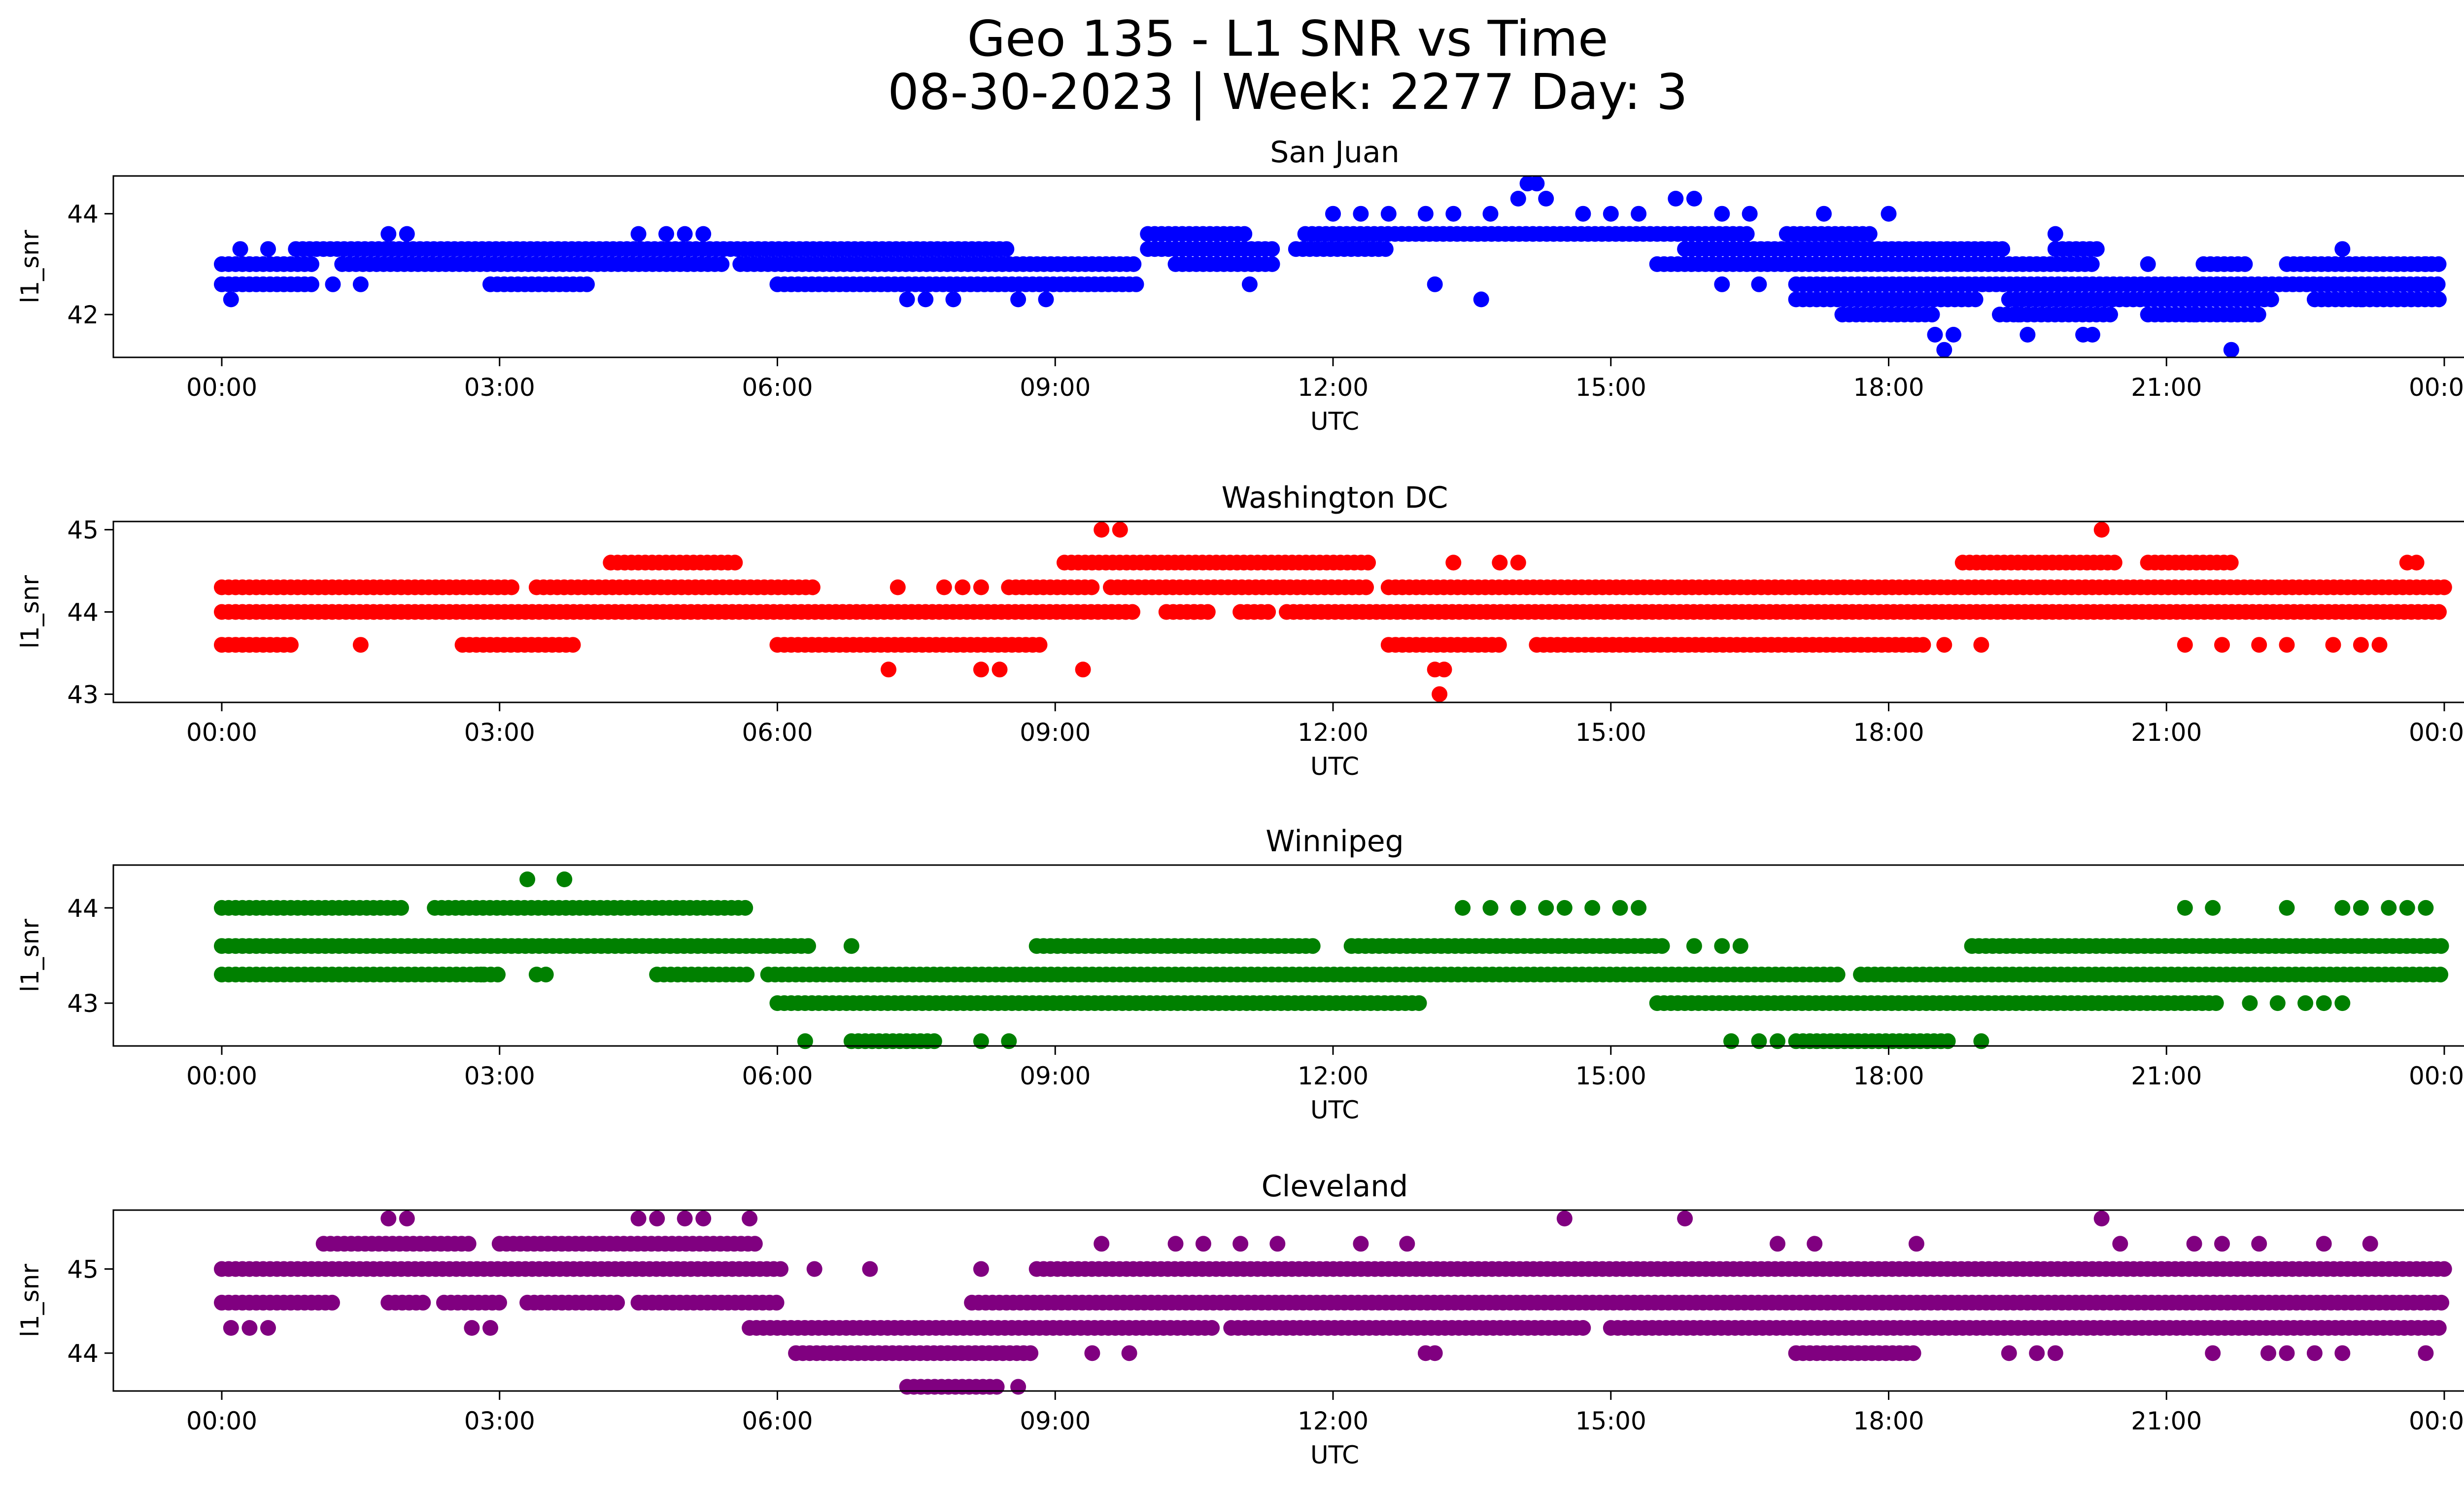  Describe the element at coordinates (777, 387) in the screenshot. I see `x-tick-label: 06:00` at that location.